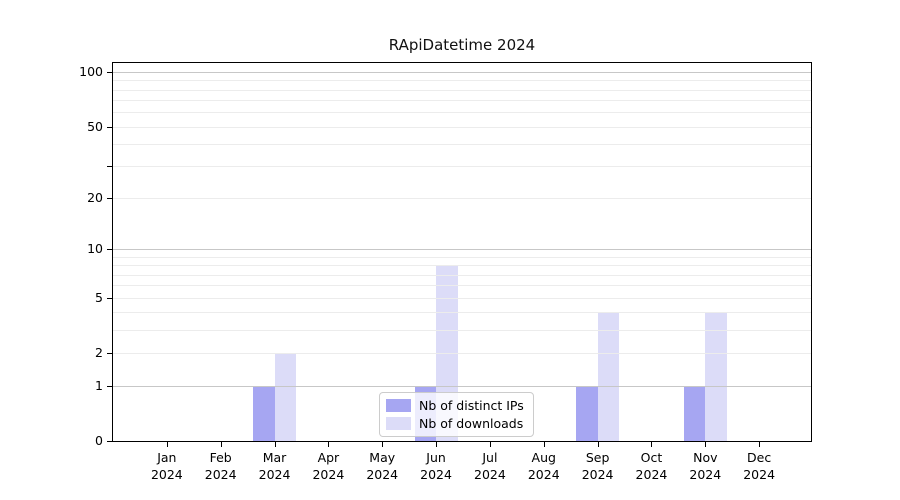 This screenshot has height=500, width=900. Describe the element at coordinates (95, 197) in the screenshot. I see `y-tick-label: 20` at that location.